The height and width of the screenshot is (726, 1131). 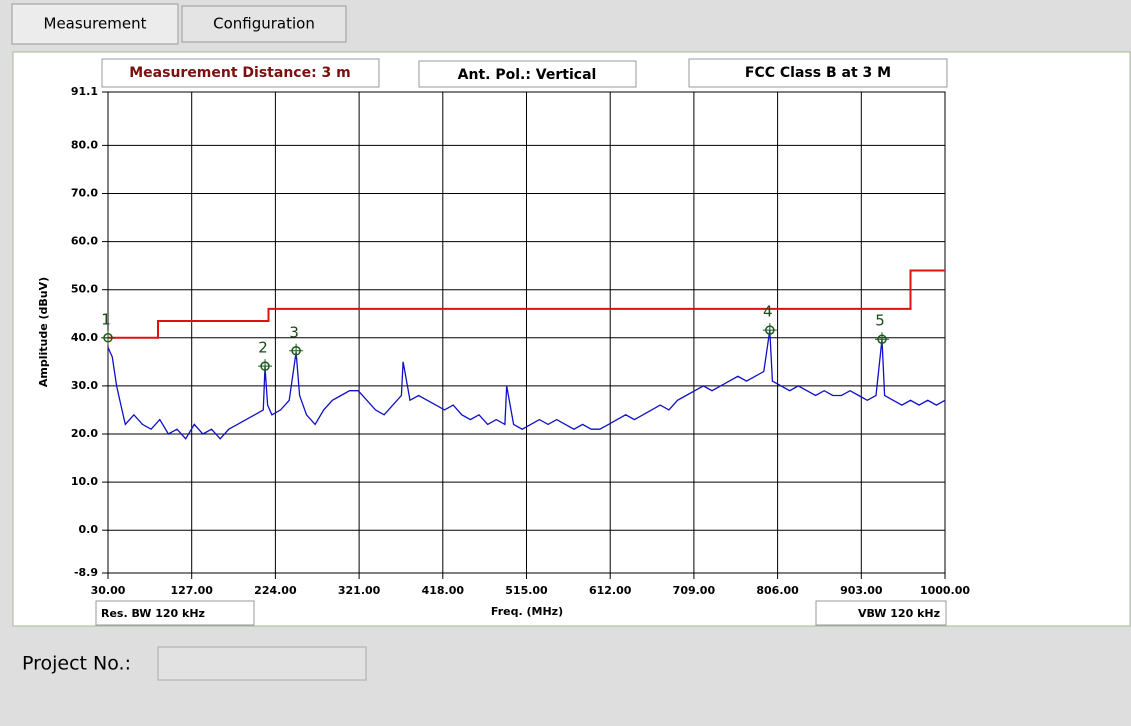 I want to click on y-tick-label: 0.0, so click(x=89, y=529).